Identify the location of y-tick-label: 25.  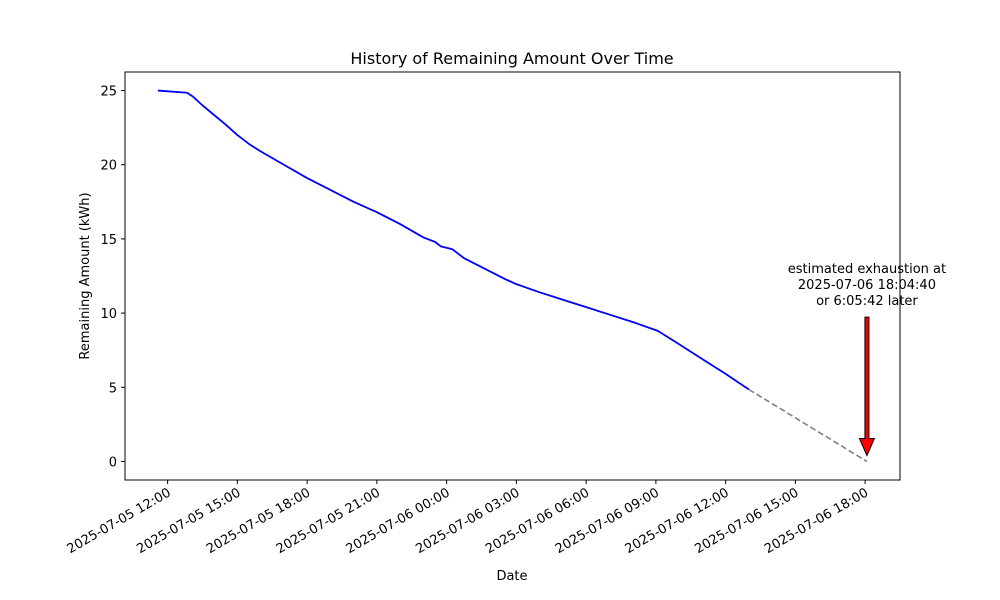
(108, 92).